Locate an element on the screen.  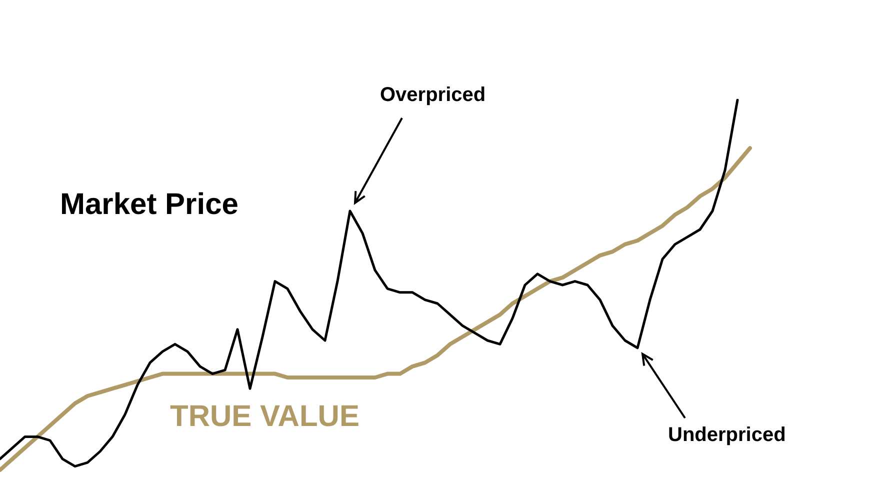
series-label: TRUE VALUE is located at coordinates (265, 417).